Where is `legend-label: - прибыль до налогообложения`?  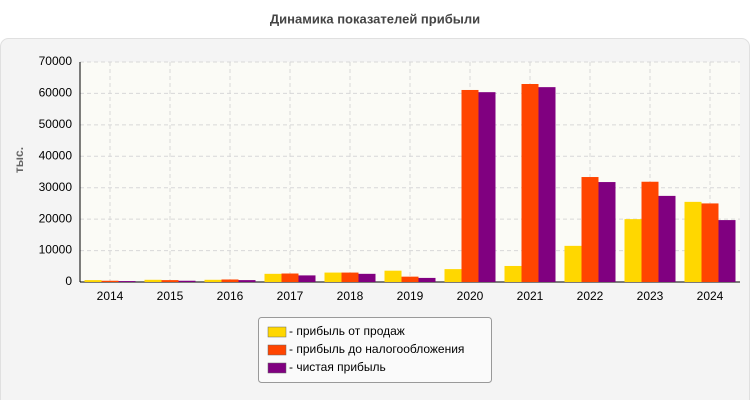 legend-label: - прибыль до налогообложения is located at coordinates (376, 349).